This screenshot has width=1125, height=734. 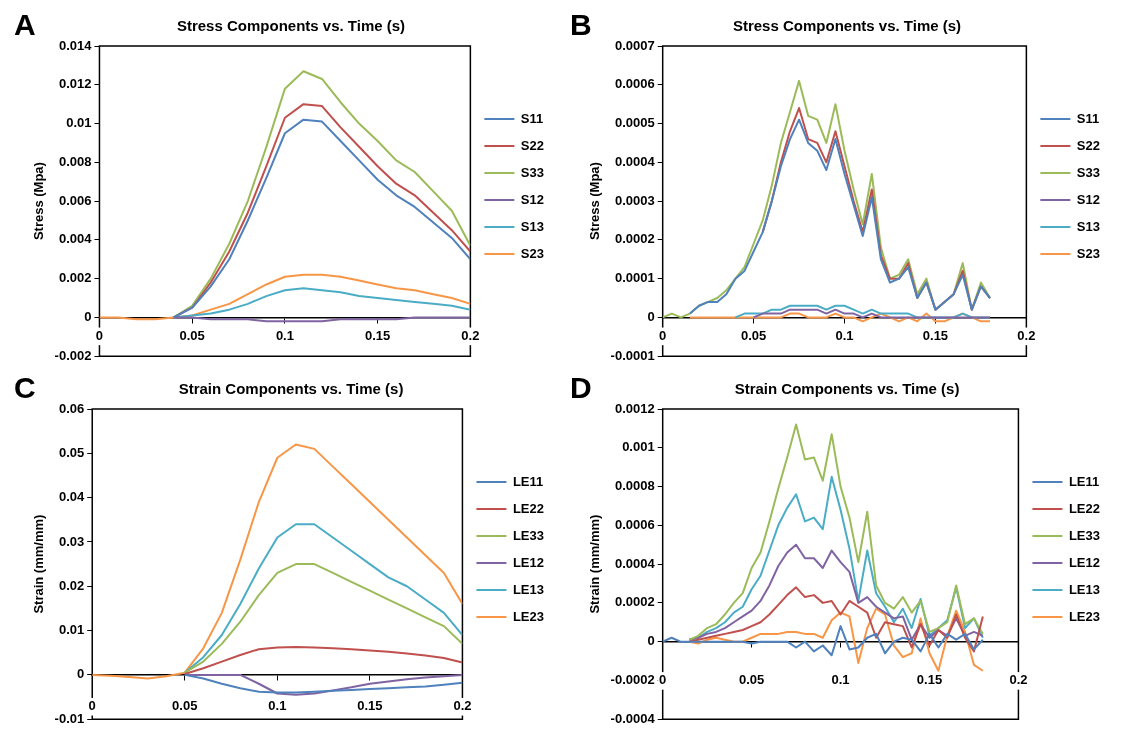 What do you see at coordinates (75, 239) in the screenshot?
I see `y-tick-label: 0.004` at bounding box center [75, 239].